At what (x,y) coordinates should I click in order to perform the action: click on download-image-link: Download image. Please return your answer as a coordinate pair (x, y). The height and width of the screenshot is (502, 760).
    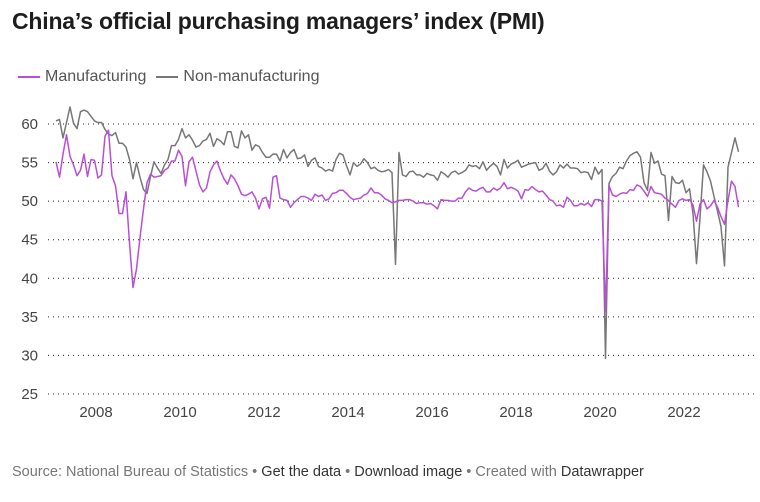
    Looking at the image, I should click on (408, 472).